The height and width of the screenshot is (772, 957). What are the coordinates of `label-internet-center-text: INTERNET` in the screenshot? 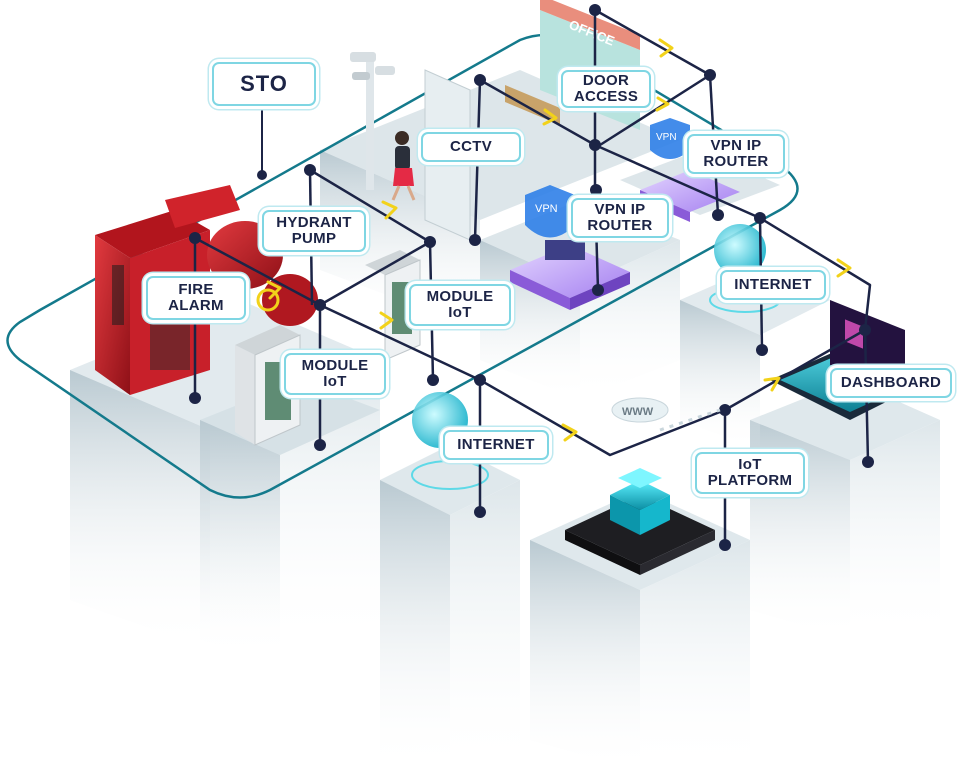 It's located at (496, 444).